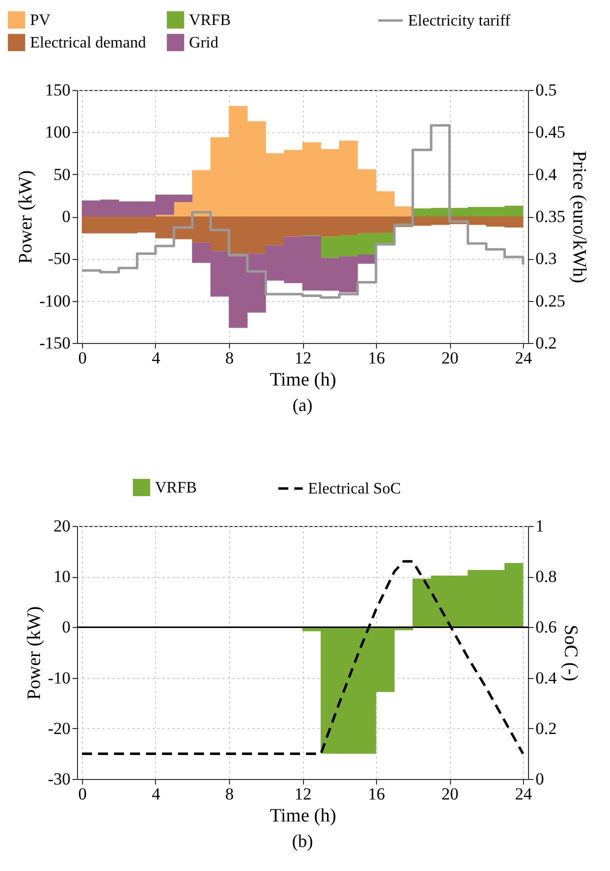 Image resolution: width=610 pixels, height=871 pixels. I want to click on y2-tick-label: 1, so click(540, 526).